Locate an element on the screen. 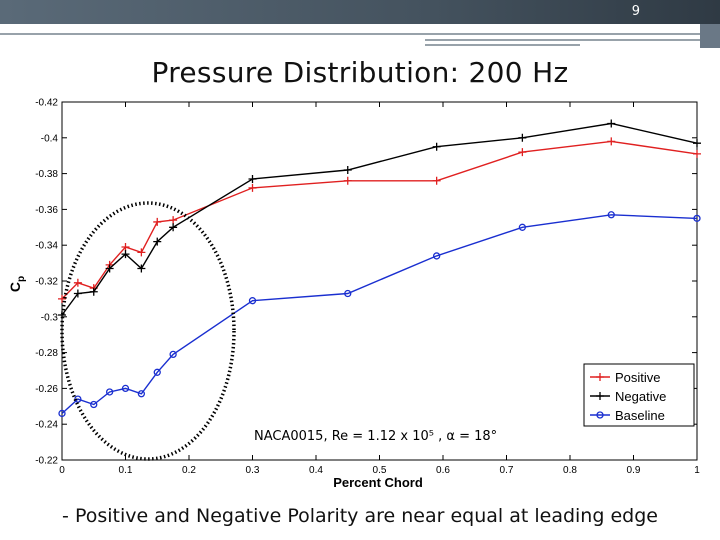 The image size is (720, 540). x-tick-label: 0.5 is located at coordinates (380, 470).